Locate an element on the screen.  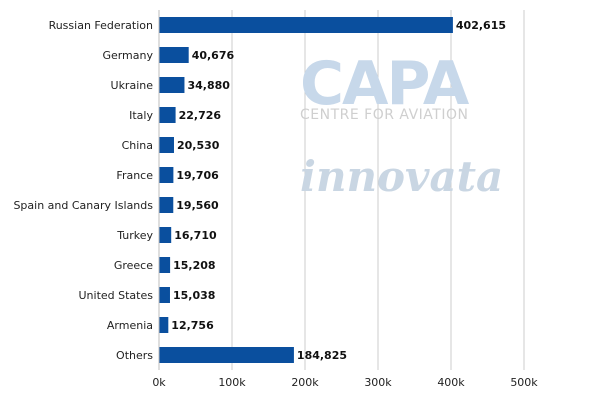
category-label: France is located at coordinates (134, 175).